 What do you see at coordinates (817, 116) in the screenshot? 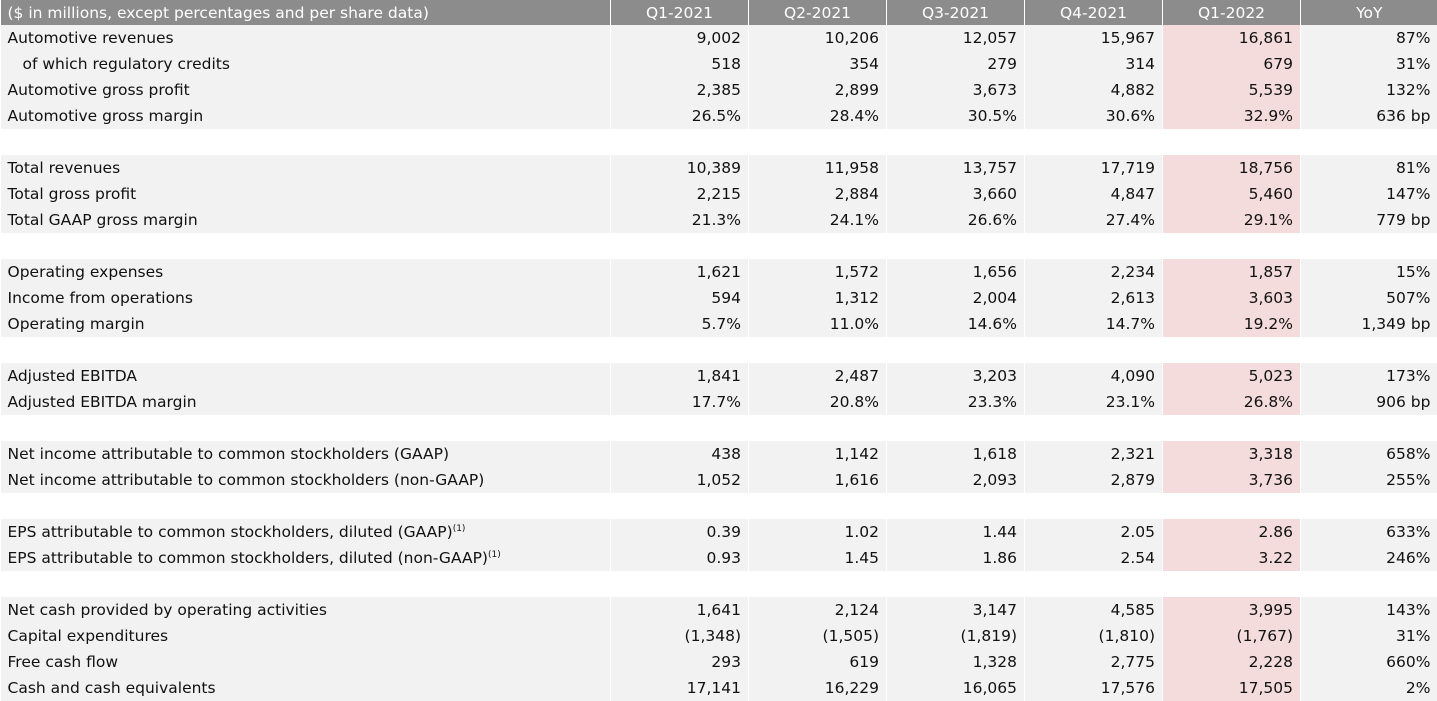
I see `value-cell: 28.4%` at bounding box center [817, 116].